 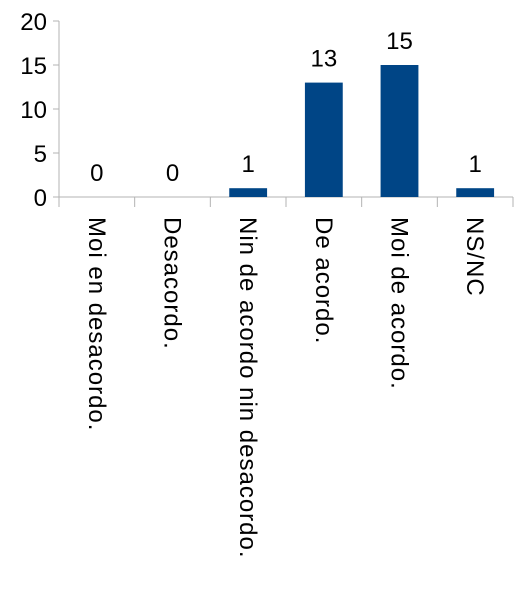 What do you see at coordinates (96, 324) in the screenshot?
I see `category-label: Moi en desacordo.` at bounding box center [96, 324].